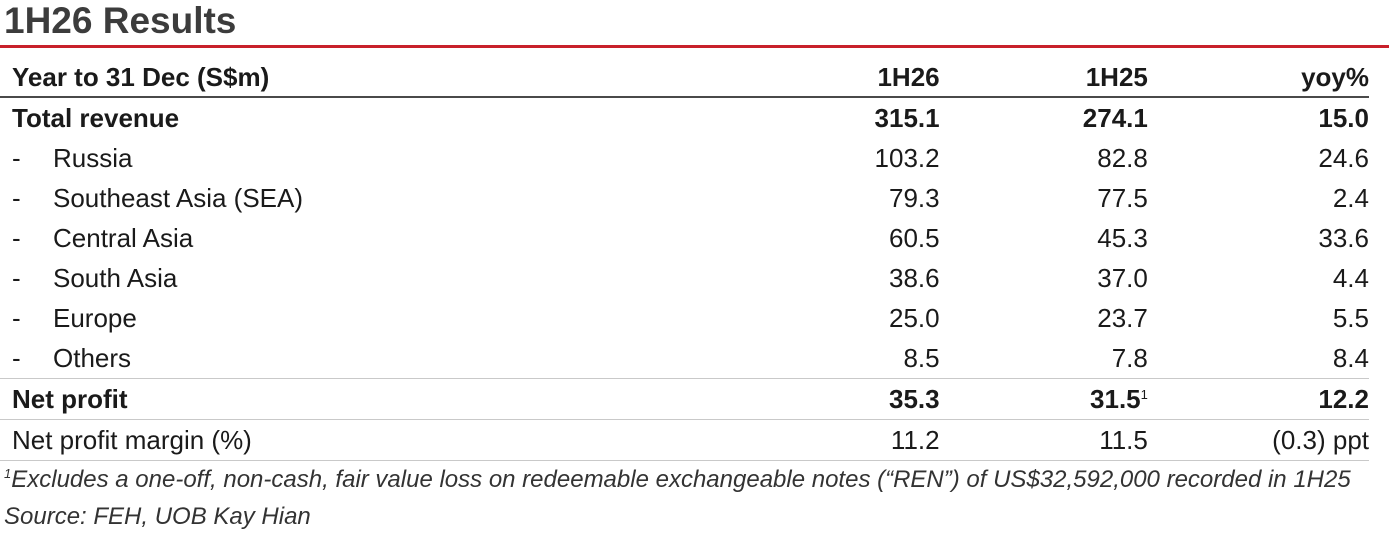 The width and height of the screenshot is (1391, 535). What do you see at coordinates (684, 198) in the screenshot?
I see `table-row: - Southeast Asia (SEA) 79.3 77.5 2.4` at bounding box center [684, 198].